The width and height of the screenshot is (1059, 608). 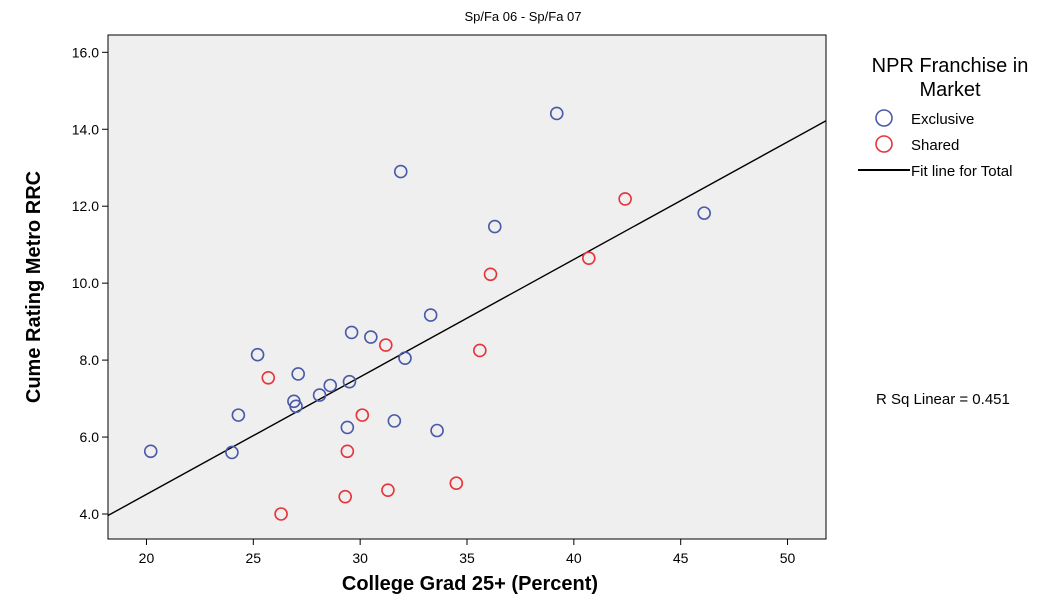 I want to click on x-tick-label: 35, so click(x=467, y=558).